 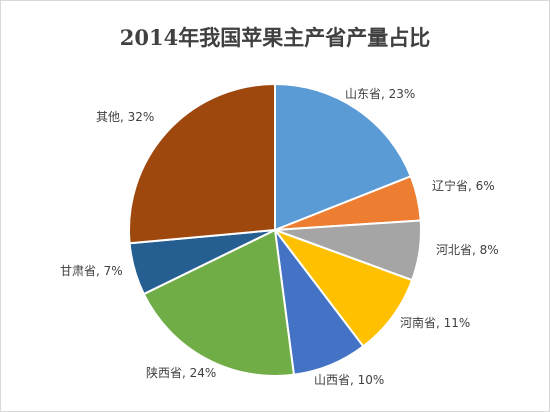 What do you see at coordinates (125, 117) in the screenshot?
I see `slice-label-8: 其他, 32%` at bounding box center [125, 117].